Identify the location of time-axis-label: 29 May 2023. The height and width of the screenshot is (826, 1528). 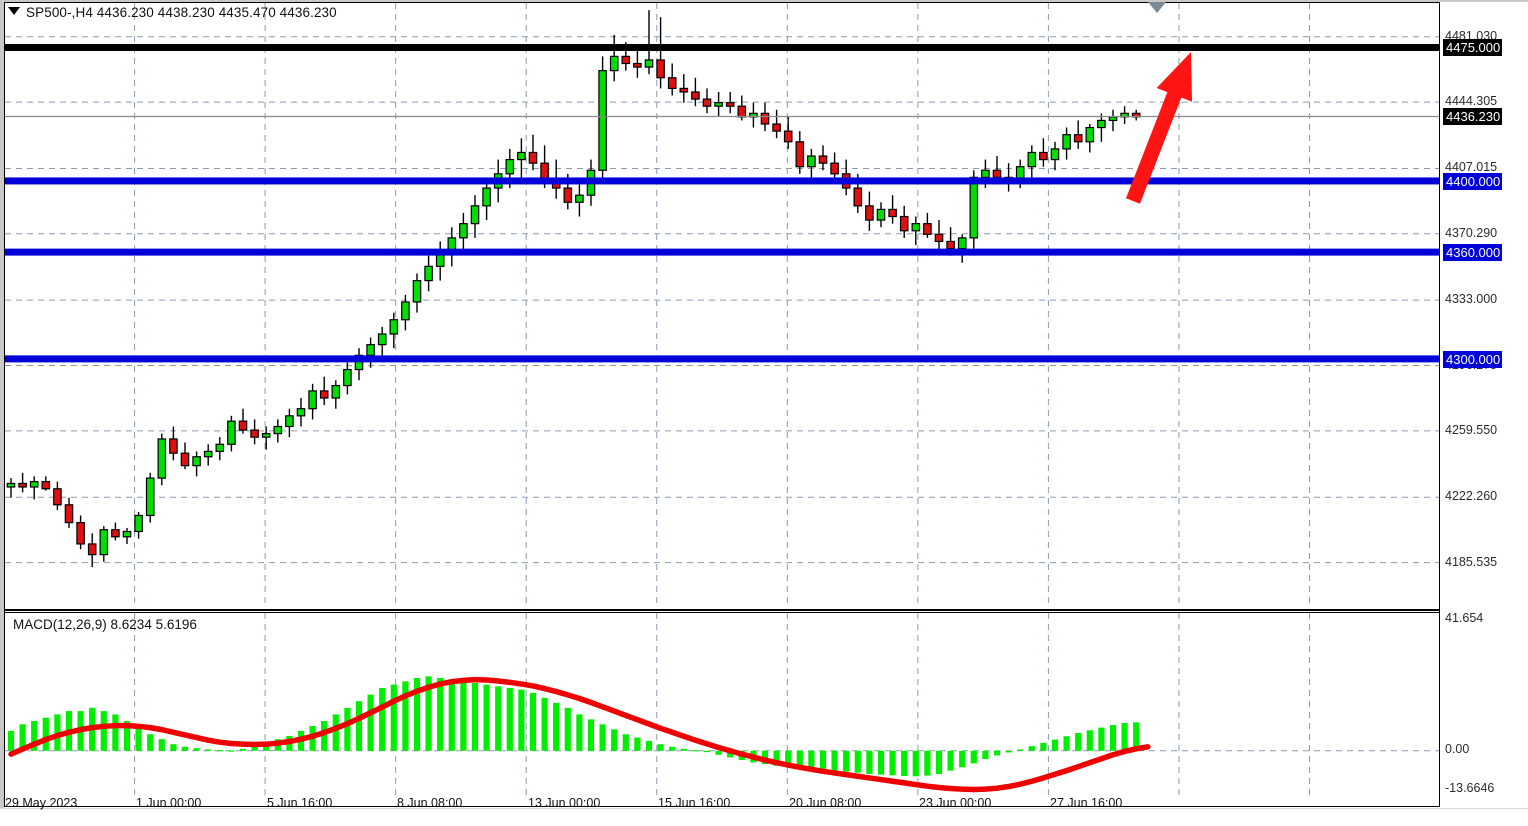
(41, 803).